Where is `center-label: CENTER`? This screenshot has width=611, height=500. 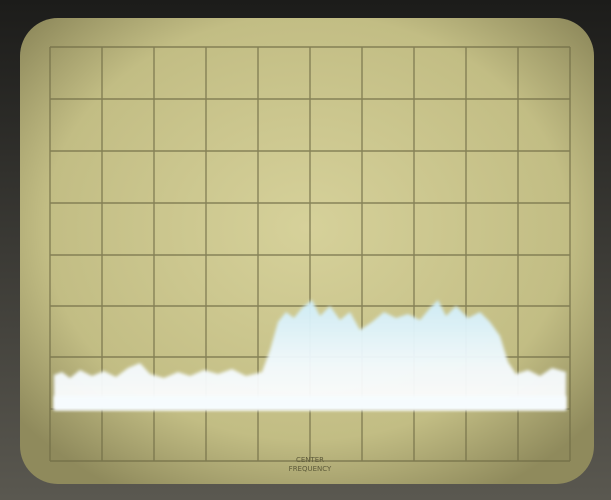
center-label: CENTER is located at coordinates (310, 460).